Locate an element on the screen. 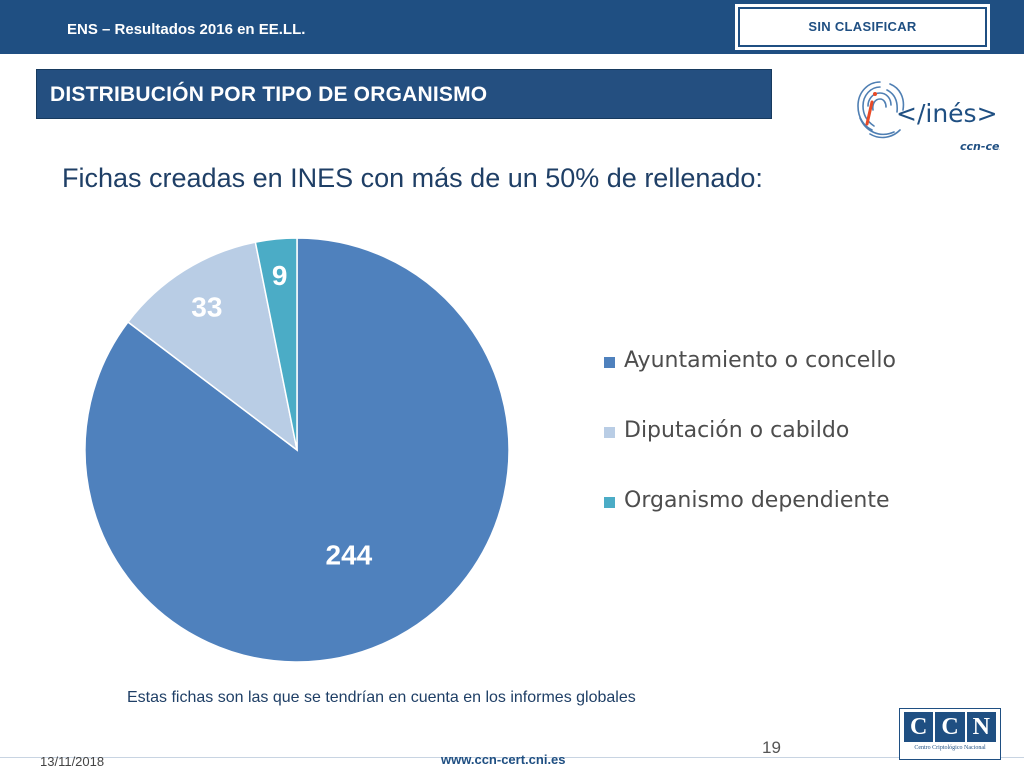  presentation-title: ENS – Resultados 2016 en EE.LL. is located at coordinates (186, 29).